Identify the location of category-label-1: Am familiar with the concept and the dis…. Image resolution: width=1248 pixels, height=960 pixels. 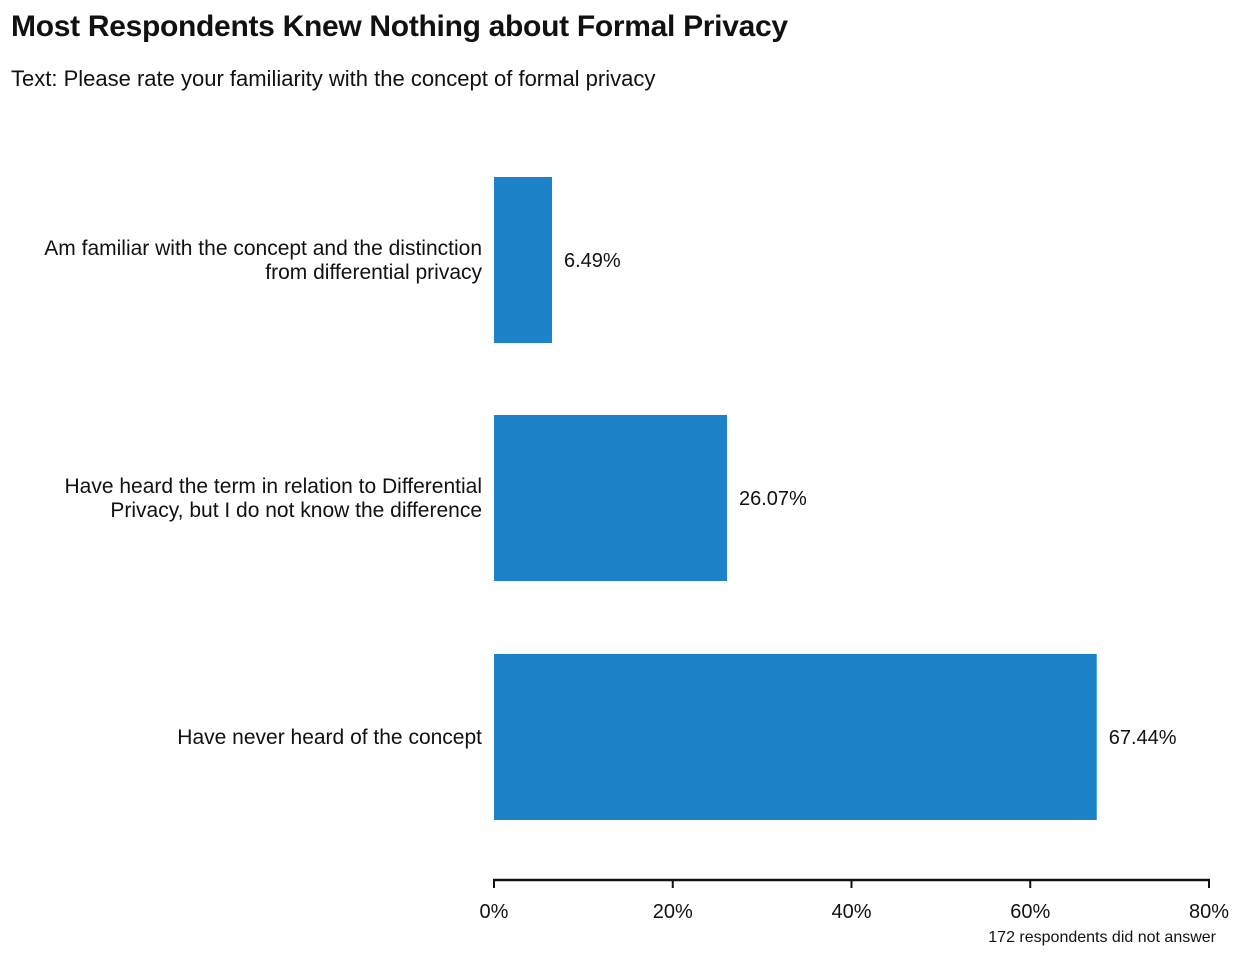
(263, 260).